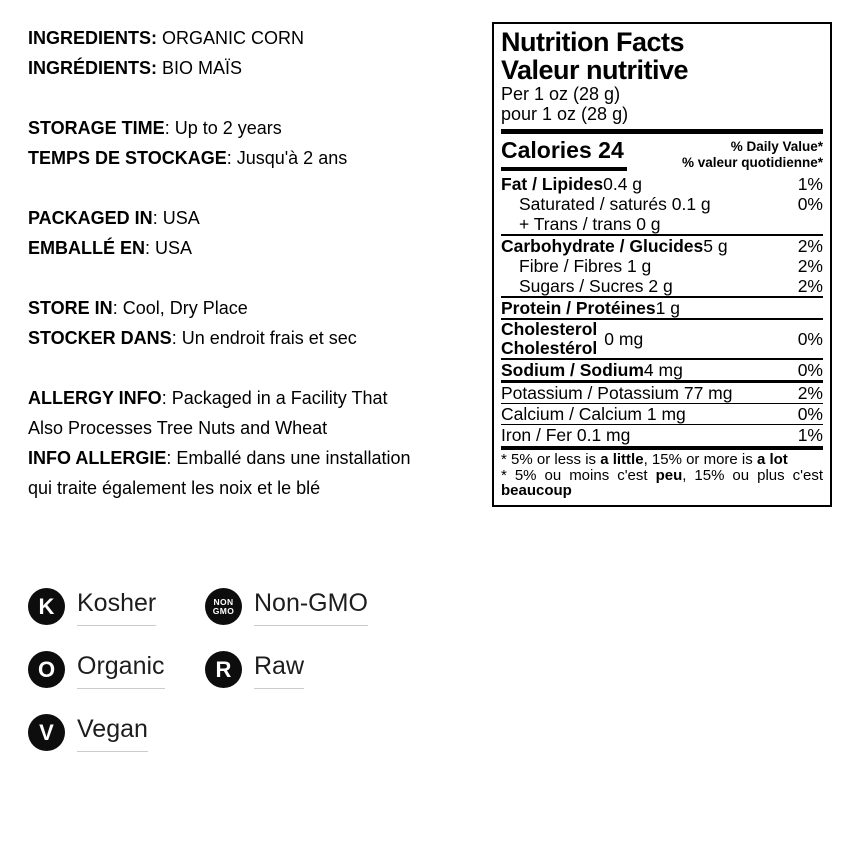 This screenshot has width=850, height=847. What do you see at coordinates (46, 669) in the screenshot?
I see `organic-icon: O` at bounding box center [46, 669].